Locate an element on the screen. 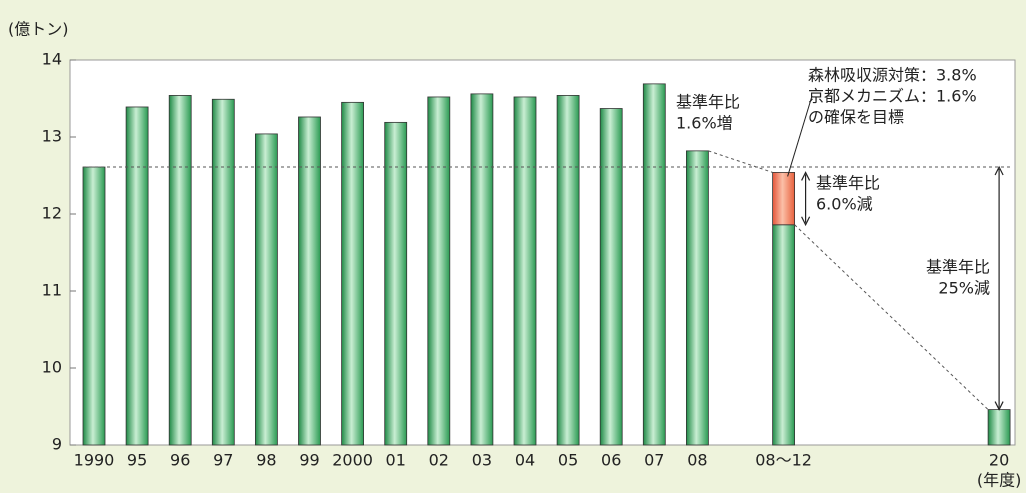  annotation: の確保を目標 is located at coordinates (856, 117).